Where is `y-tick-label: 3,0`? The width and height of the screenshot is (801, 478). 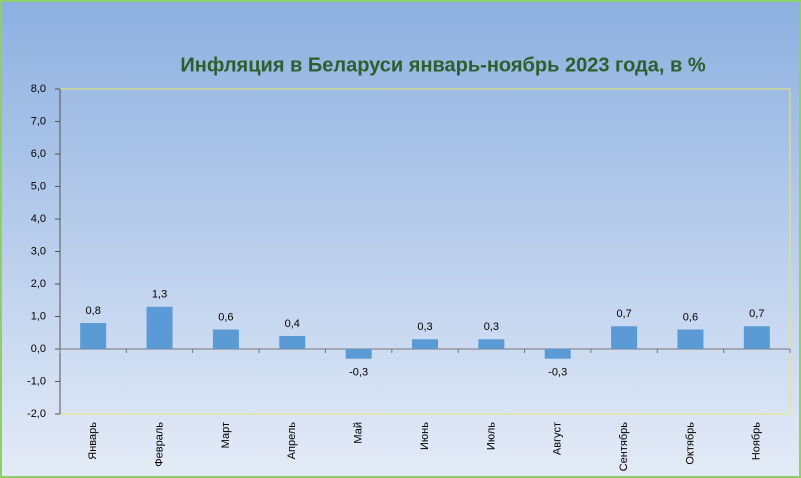
y-tick-label: 3,0 is located at coordinates (38, 251).